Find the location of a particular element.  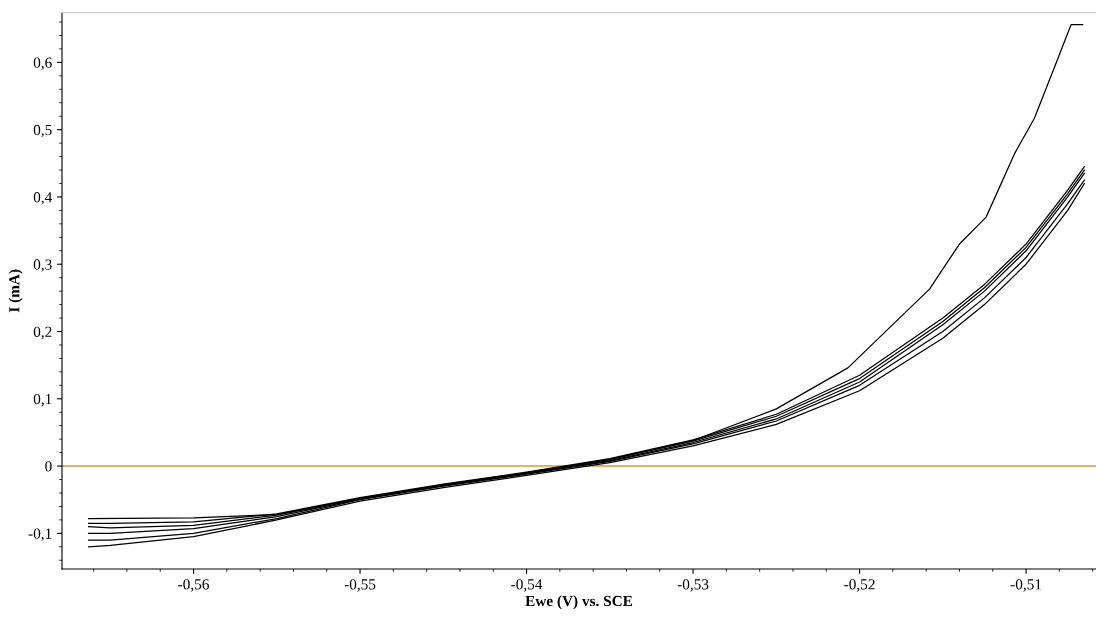

y-tick-label: 0 is located at coordinates (48, 466).